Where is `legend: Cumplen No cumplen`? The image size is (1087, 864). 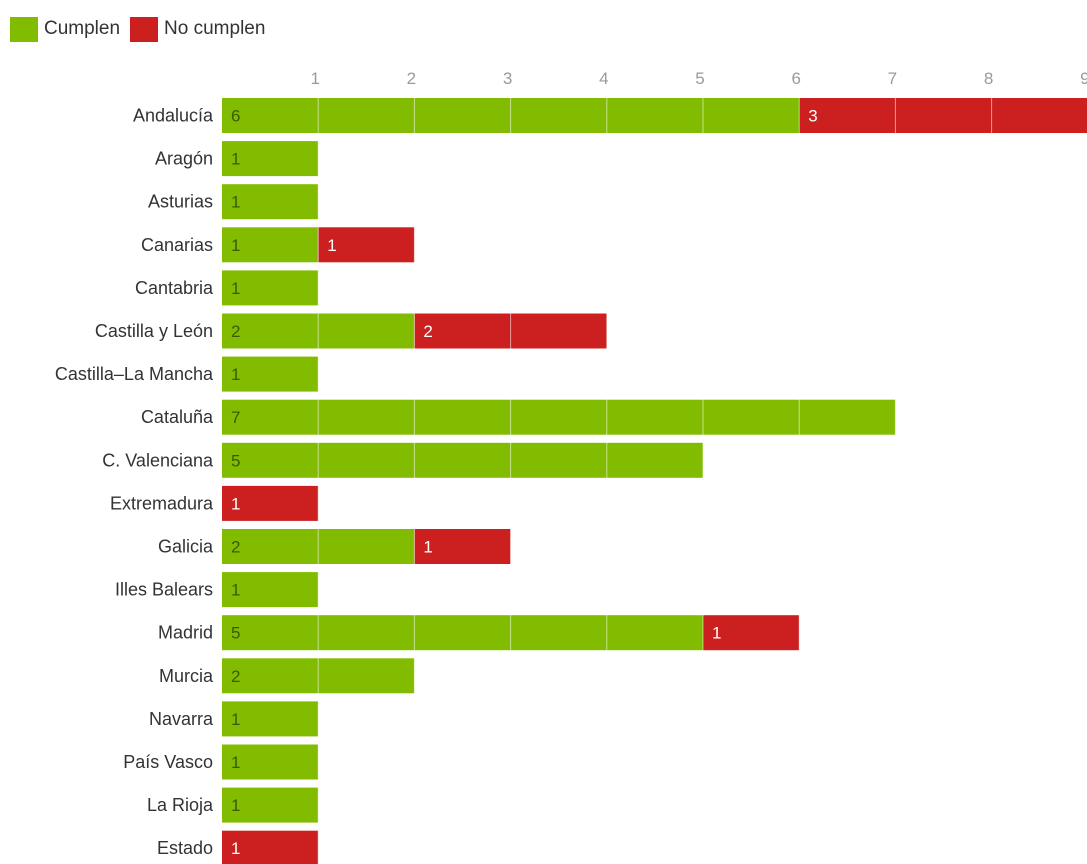 legend: Cumplen No cumplen is located at coordinates (142, 29).